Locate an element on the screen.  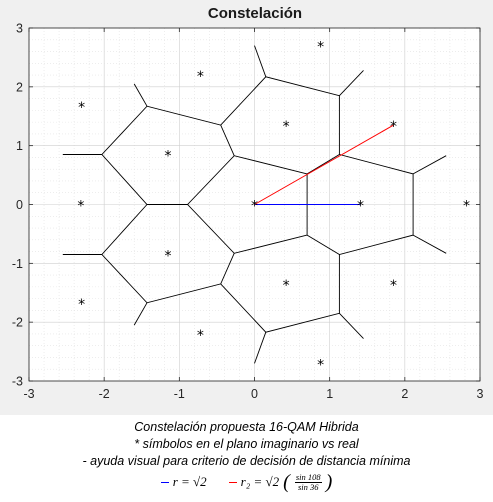
caption-line-1: Constelación propuesta 16-QAM Hibrida is located at coordinates (246, 427).